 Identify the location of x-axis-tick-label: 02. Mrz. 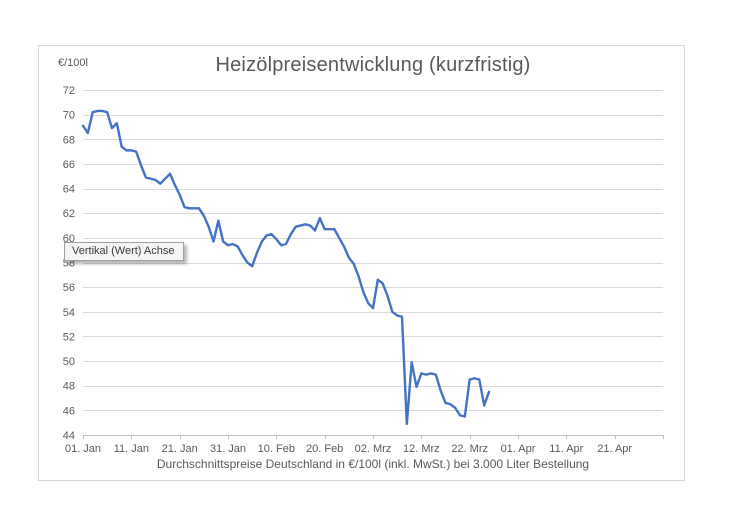
(373, 449).